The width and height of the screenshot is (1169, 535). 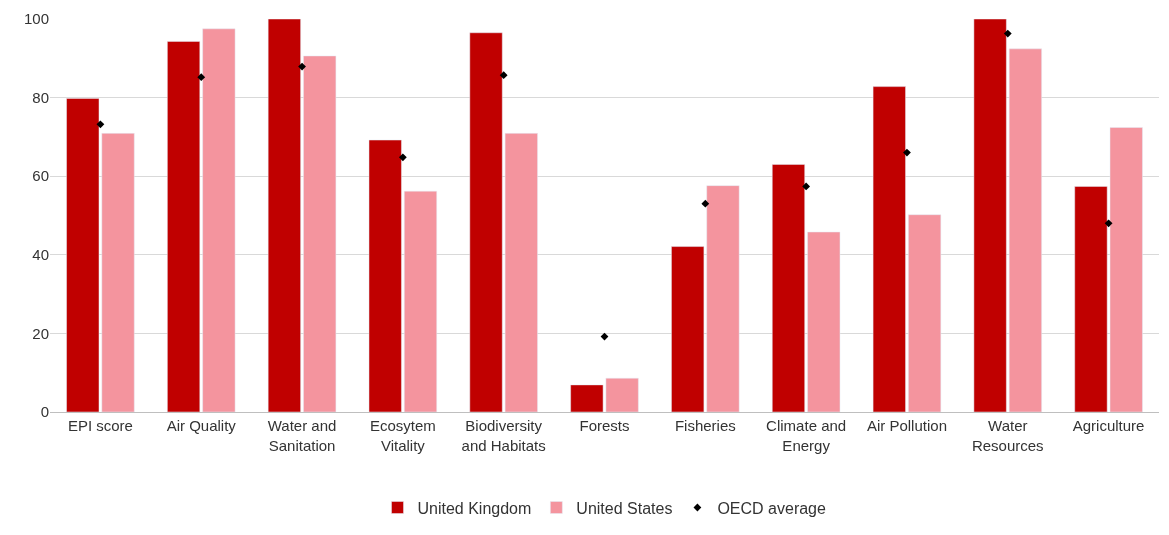 I want to click on y-tick-label: 20, so click(x=40, y=333).